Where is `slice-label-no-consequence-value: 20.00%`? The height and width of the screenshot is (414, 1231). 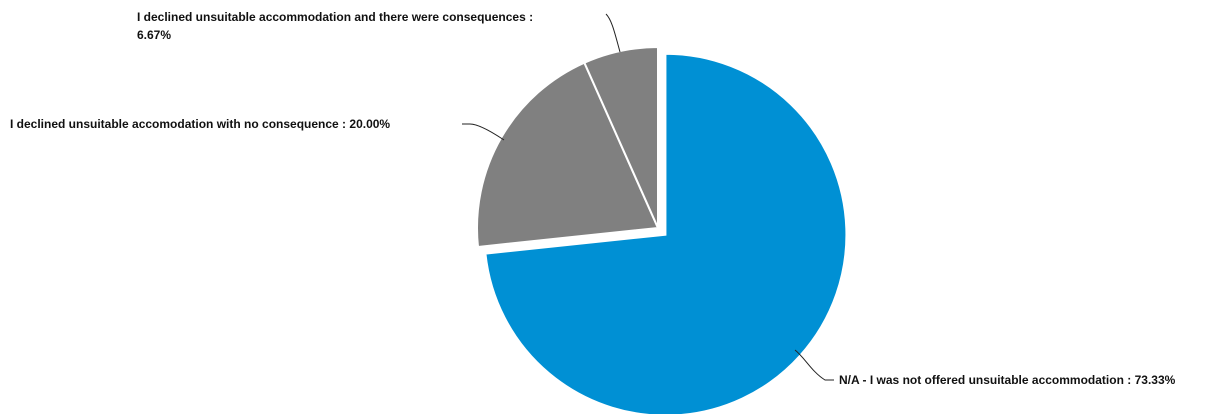
slice-label-no-consequence-value: 20.00% is located at coordinates (369, 124).